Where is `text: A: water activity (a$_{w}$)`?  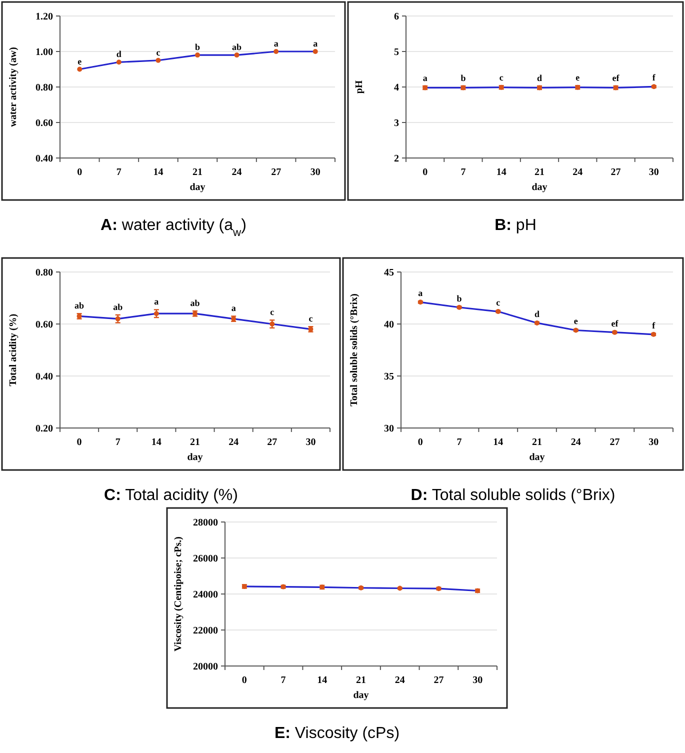 text: A: water activity (a$_{w}$) is located at coordinates (173, 228).